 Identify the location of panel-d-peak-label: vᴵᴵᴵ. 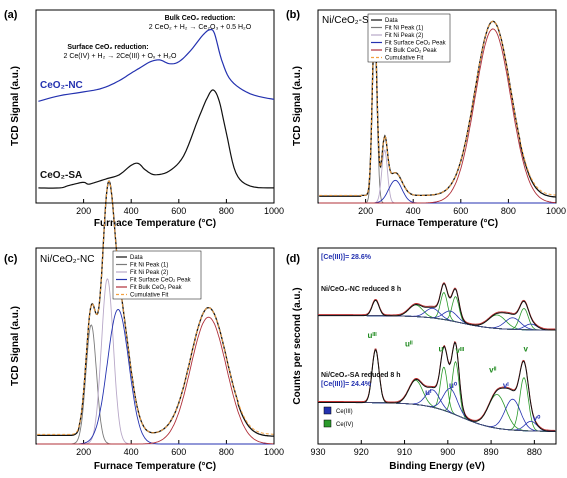
(460, 350).